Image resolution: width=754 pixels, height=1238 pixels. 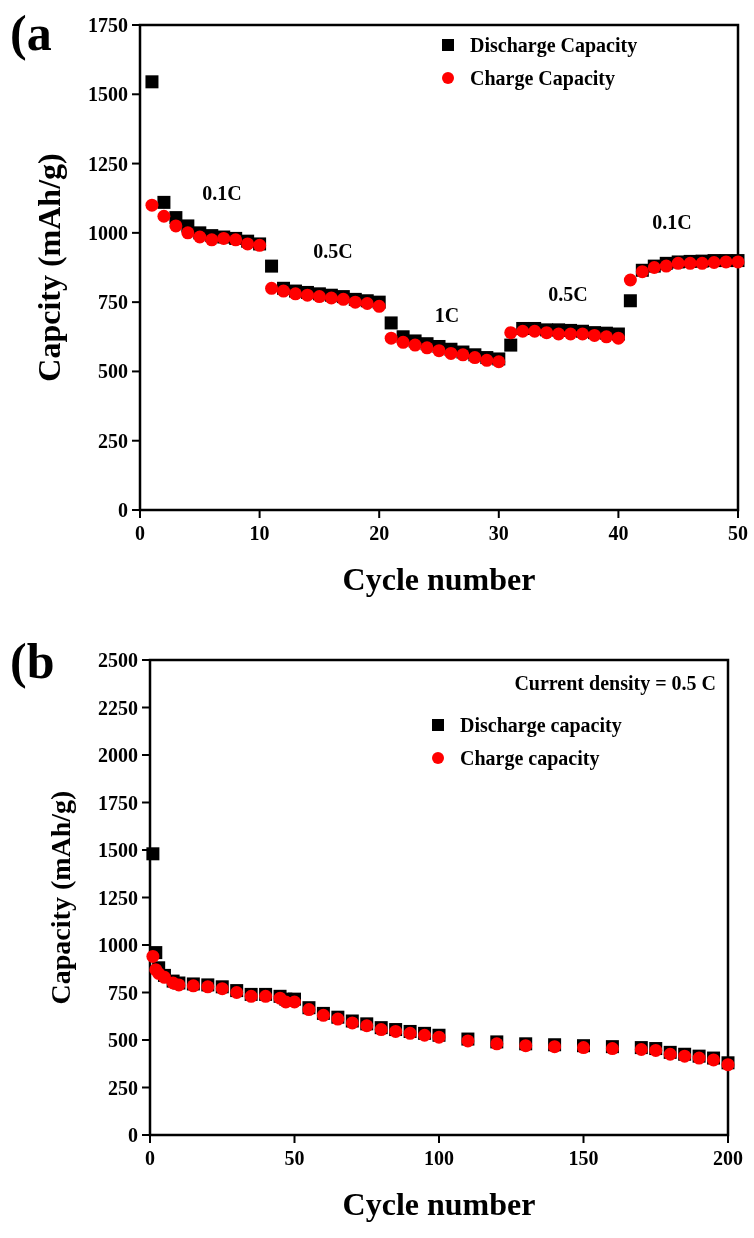 I want to click on legend-label: Charge capacity, so click(x=530, y=758).